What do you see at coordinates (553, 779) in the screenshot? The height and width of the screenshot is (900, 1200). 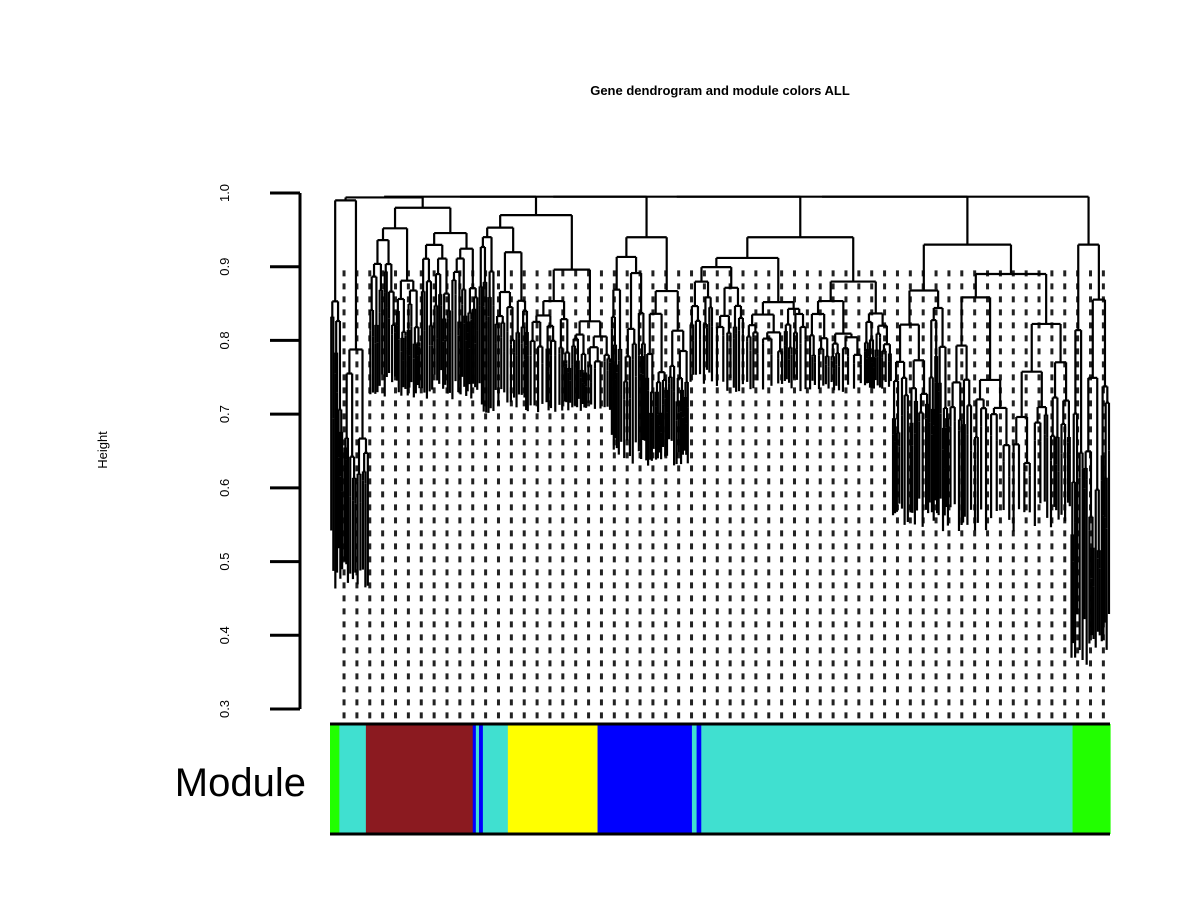 I see `module-segment-yellow` at bounding box center [553, 779].